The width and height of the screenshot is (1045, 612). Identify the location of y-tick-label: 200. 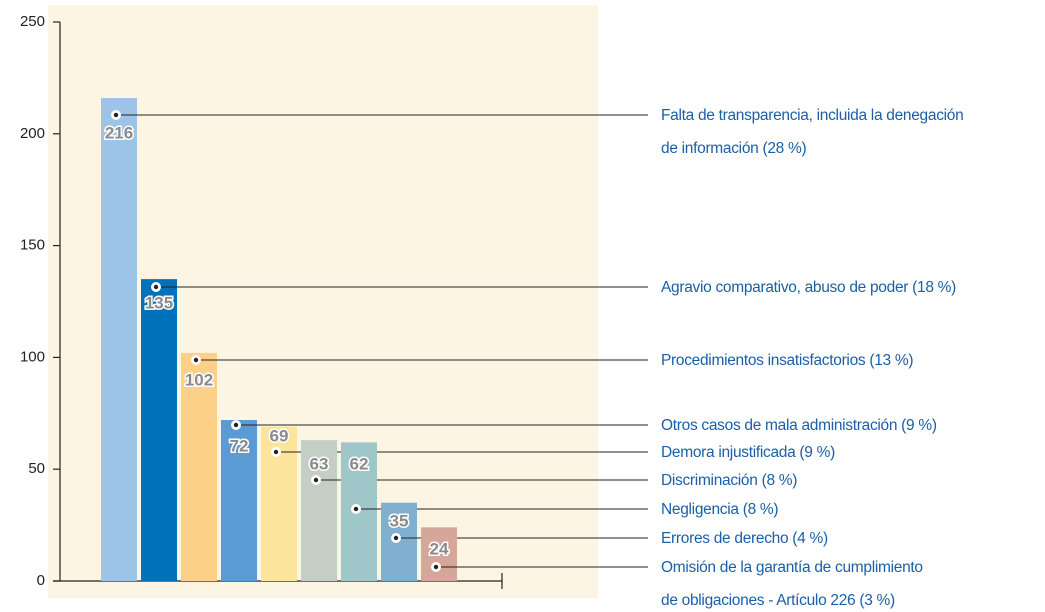
(32, 133).